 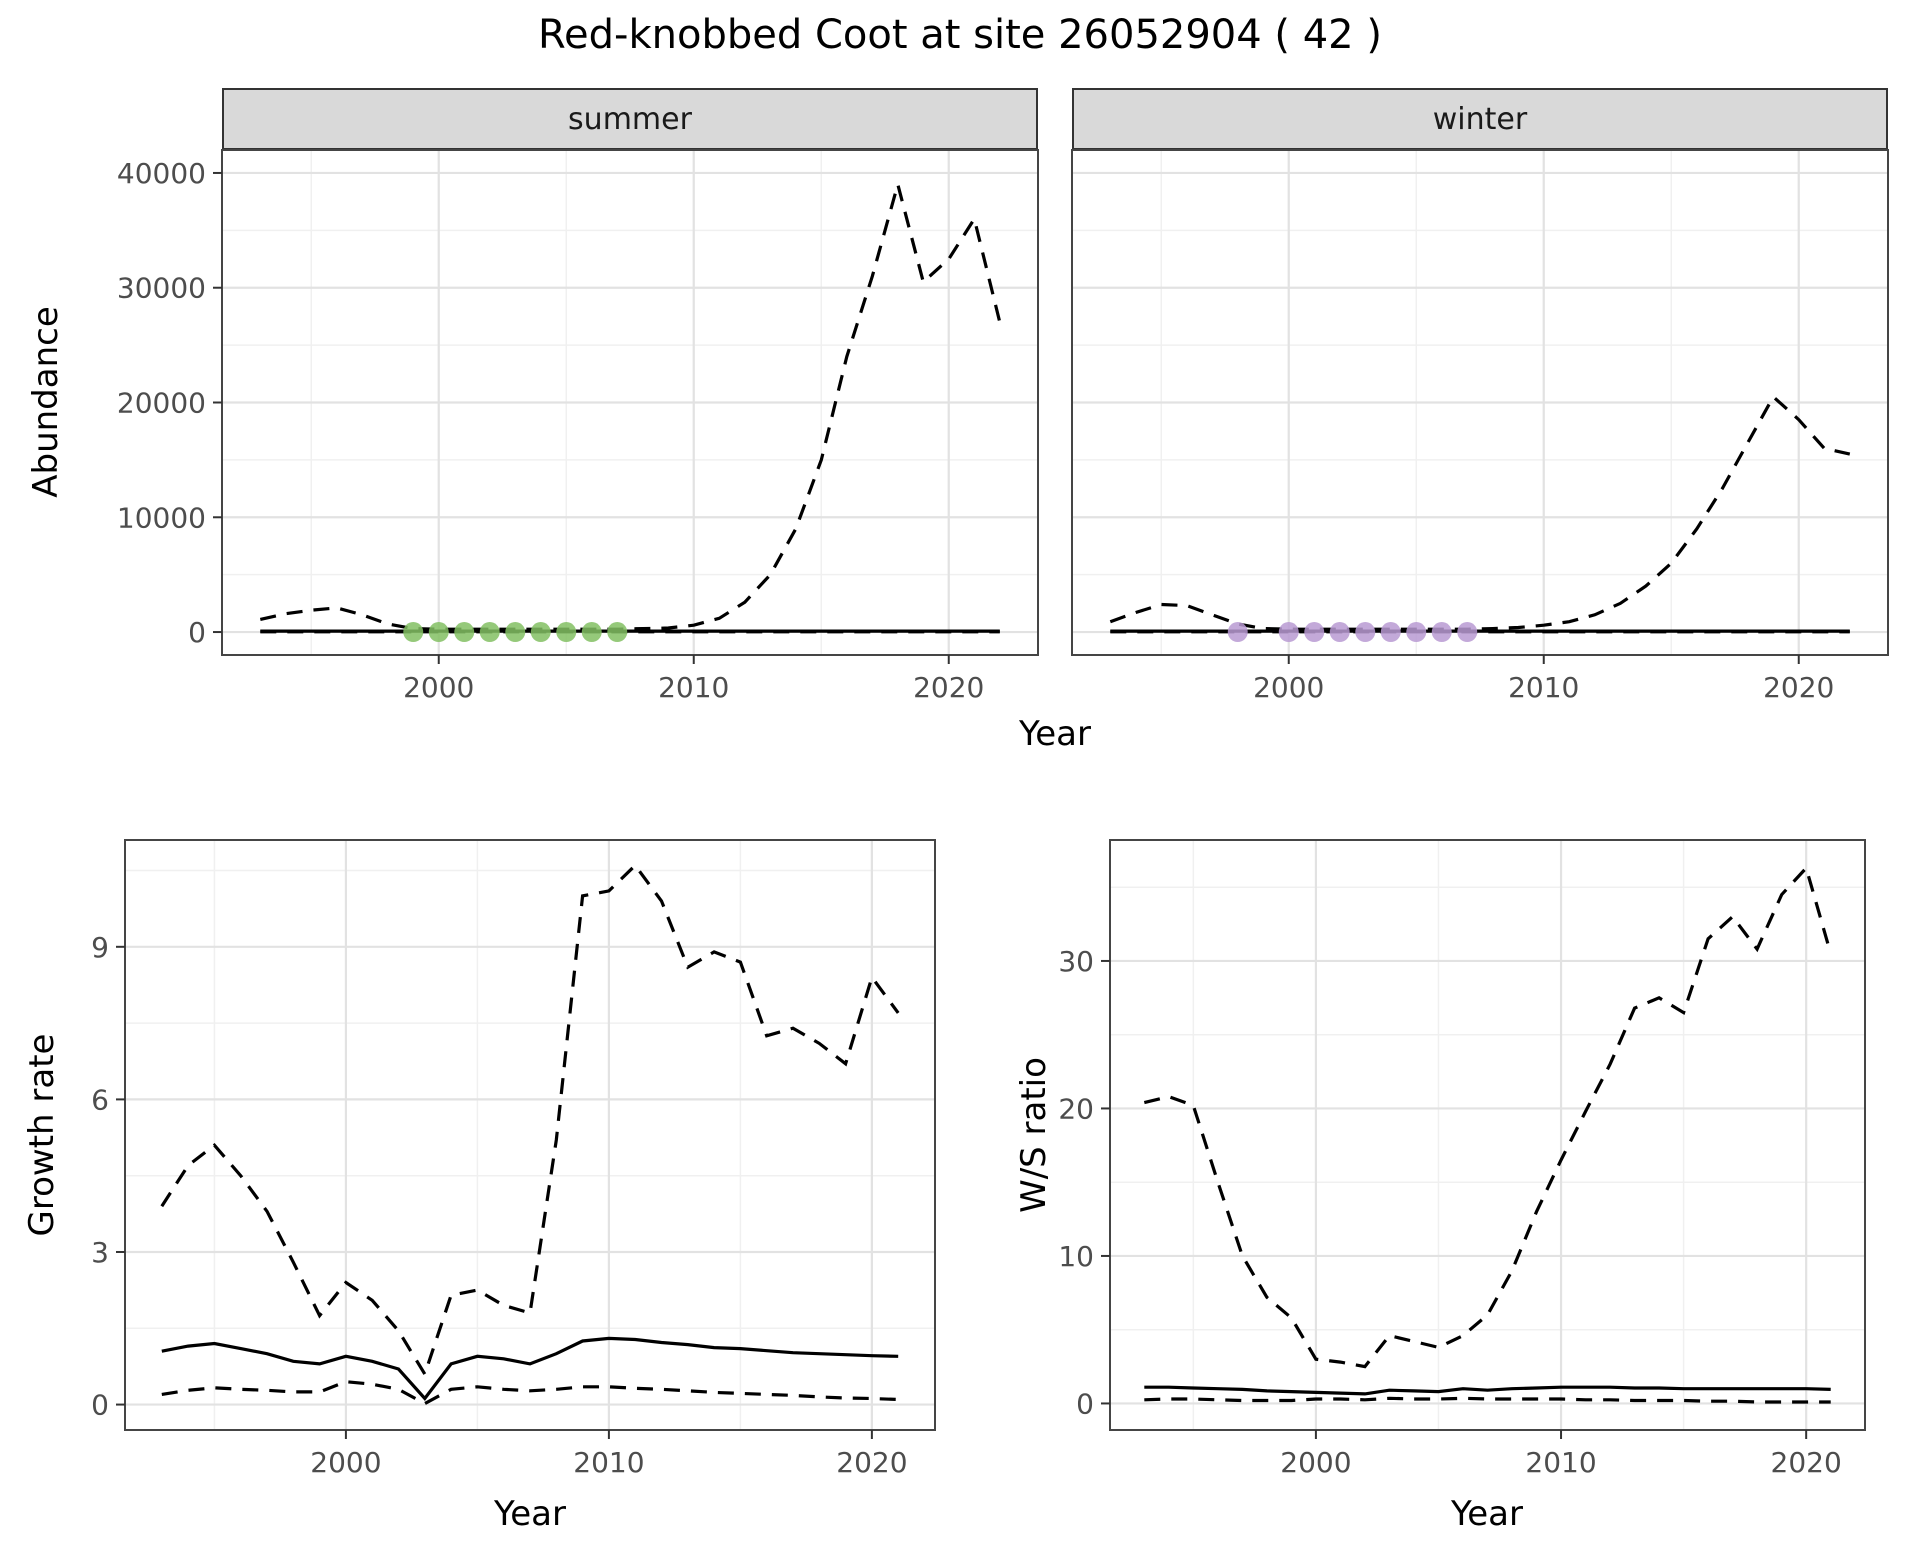 What do you see at coordinates (100, 1099) in the screenshot?
I see `svg-text: 6` at bounding box center [100, 1099].